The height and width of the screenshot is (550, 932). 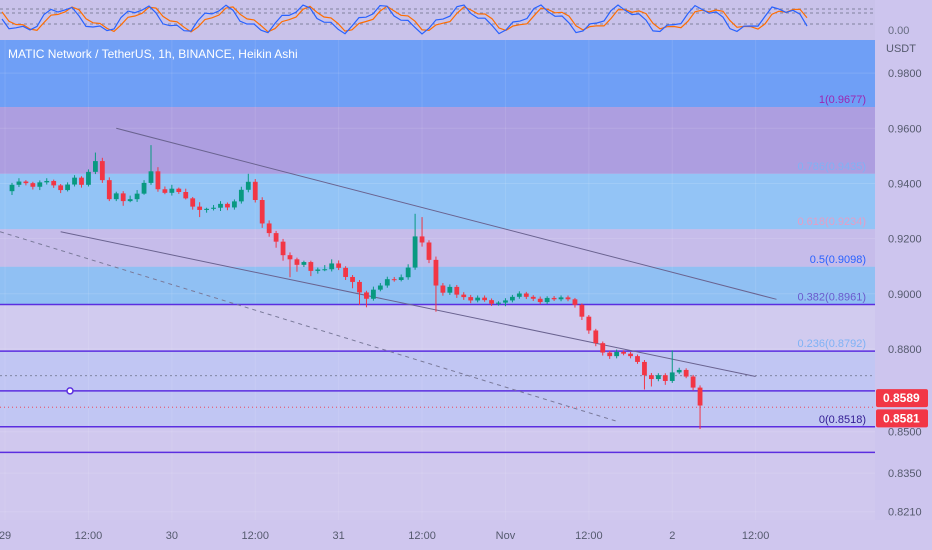 I want to click on price-axis-pane, so click(x=903, y=260).